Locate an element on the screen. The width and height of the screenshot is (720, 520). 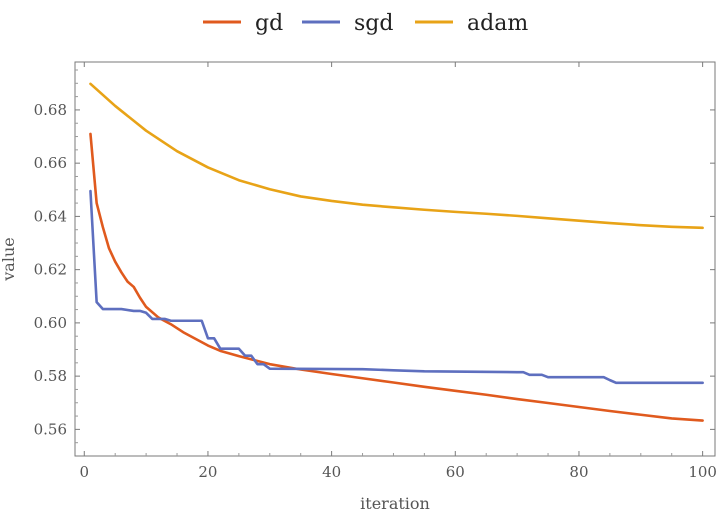
x-tick-label: 60 is located at coordinates (455, 472).